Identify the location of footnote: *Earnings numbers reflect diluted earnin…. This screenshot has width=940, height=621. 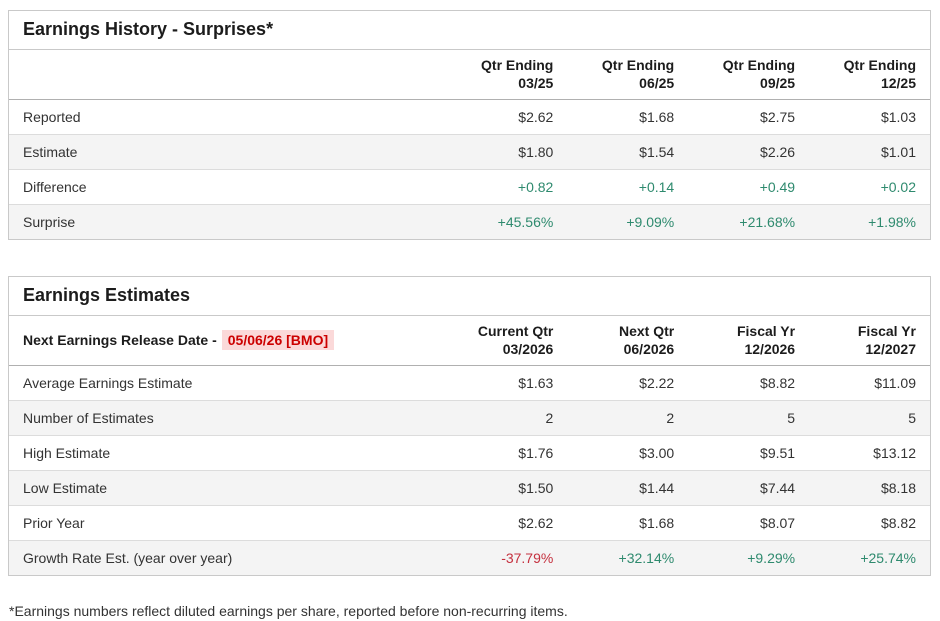
(288, 610).